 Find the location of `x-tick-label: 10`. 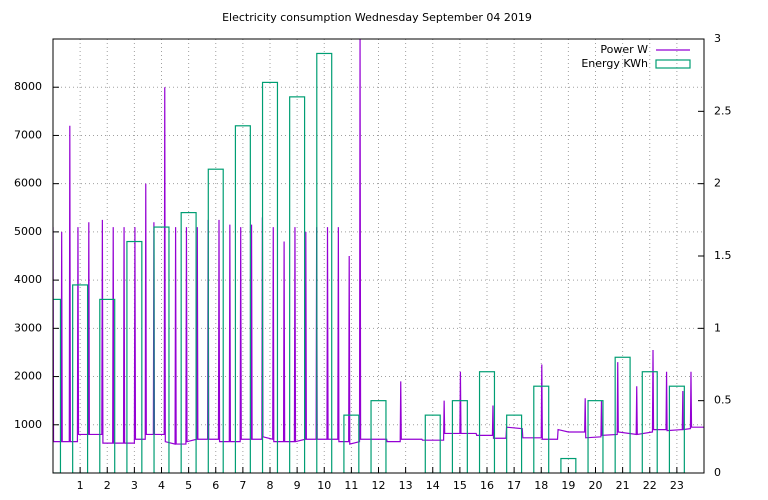

x-tick-label: 10 is located at coordinates (324, 485).